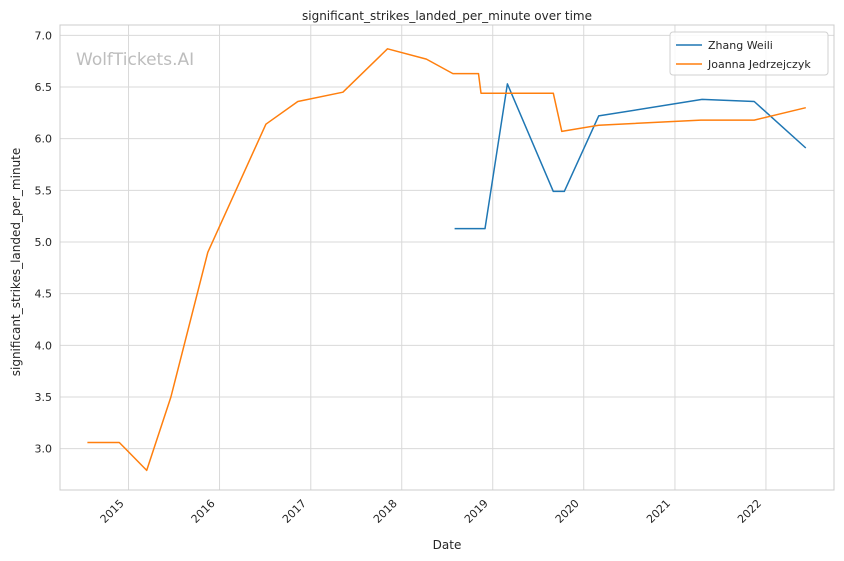 Image resolution: width=844 pixels, height=561 pixels. What do you see at coordinates (447, 545) in the screenshot?
I see `x-axis-label: Date` at bounding box center [447, 545].